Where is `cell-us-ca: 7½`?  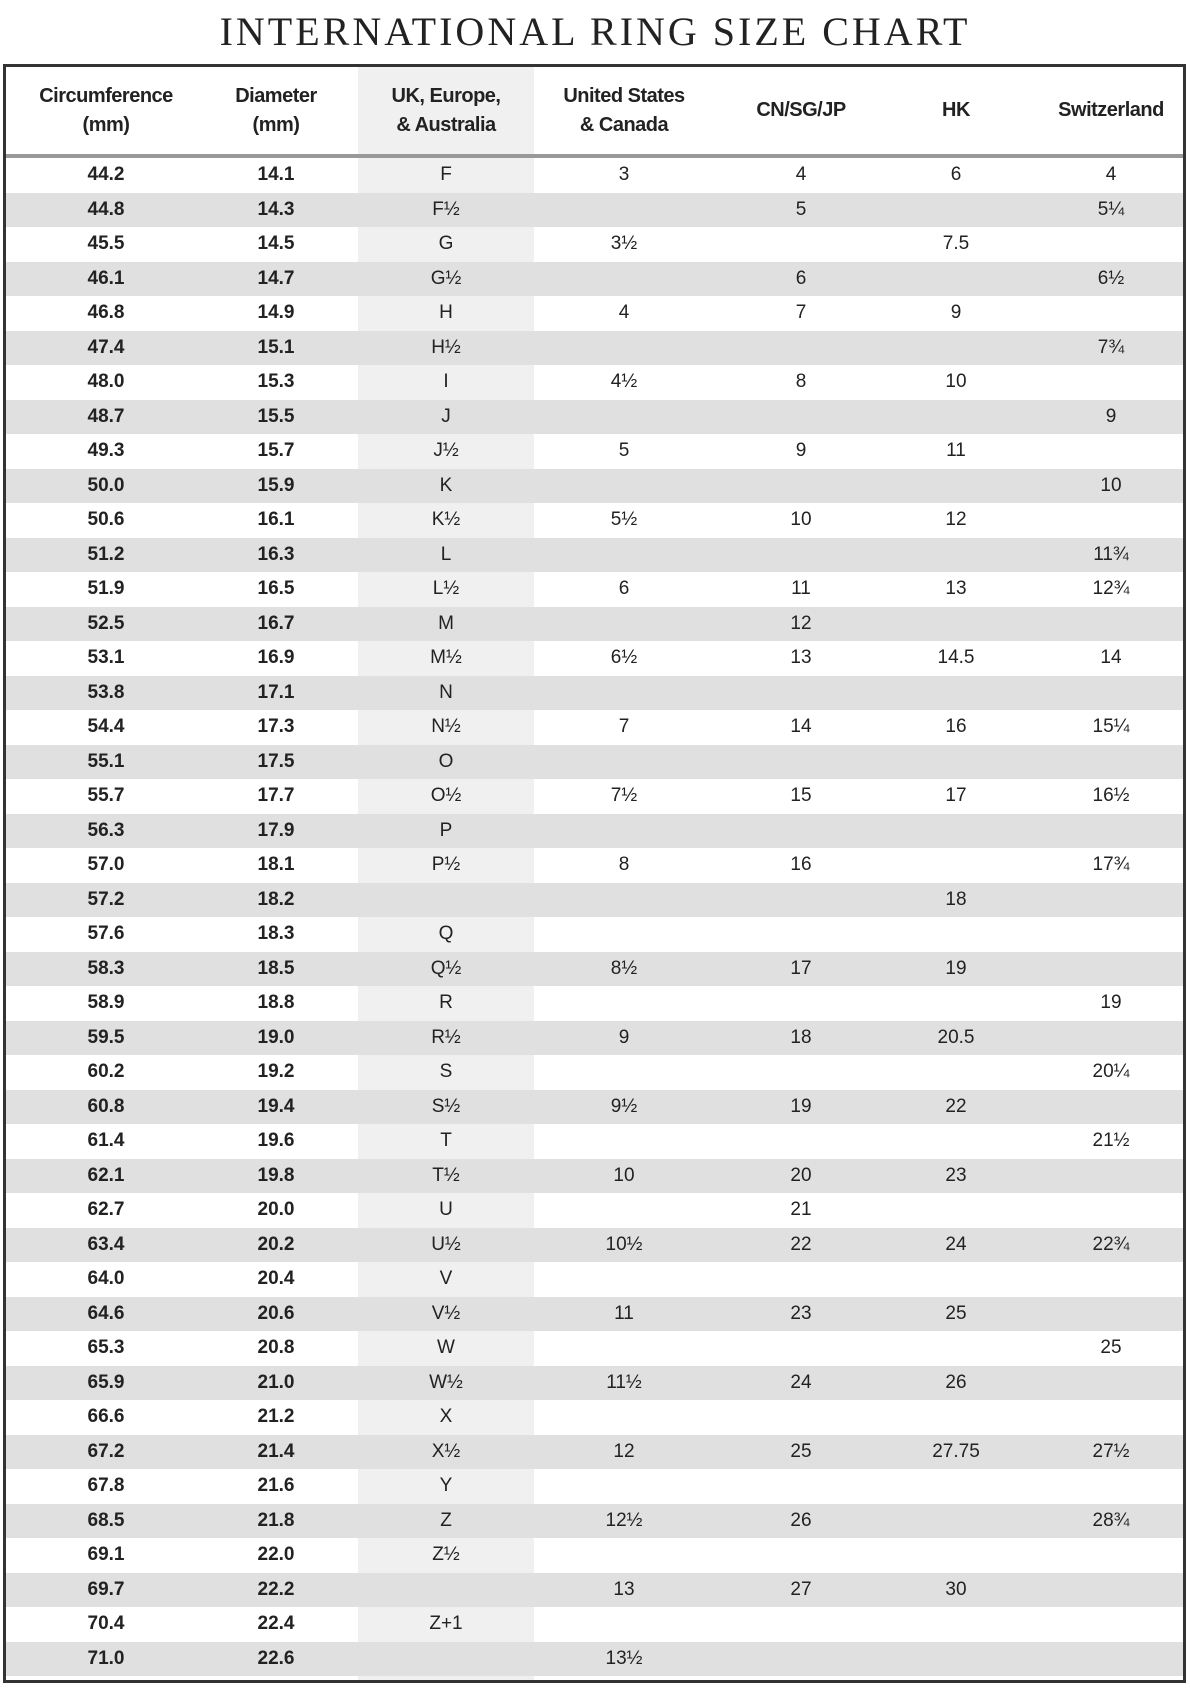
cell-us-ca: 7½ is located at coordinates (624, 796).